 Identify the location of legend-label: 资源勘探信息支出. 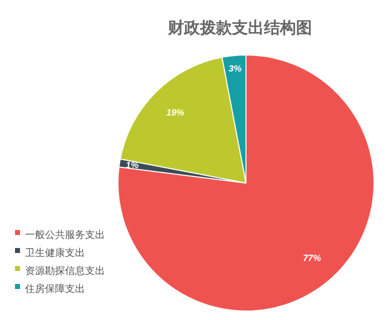
(65, 271).